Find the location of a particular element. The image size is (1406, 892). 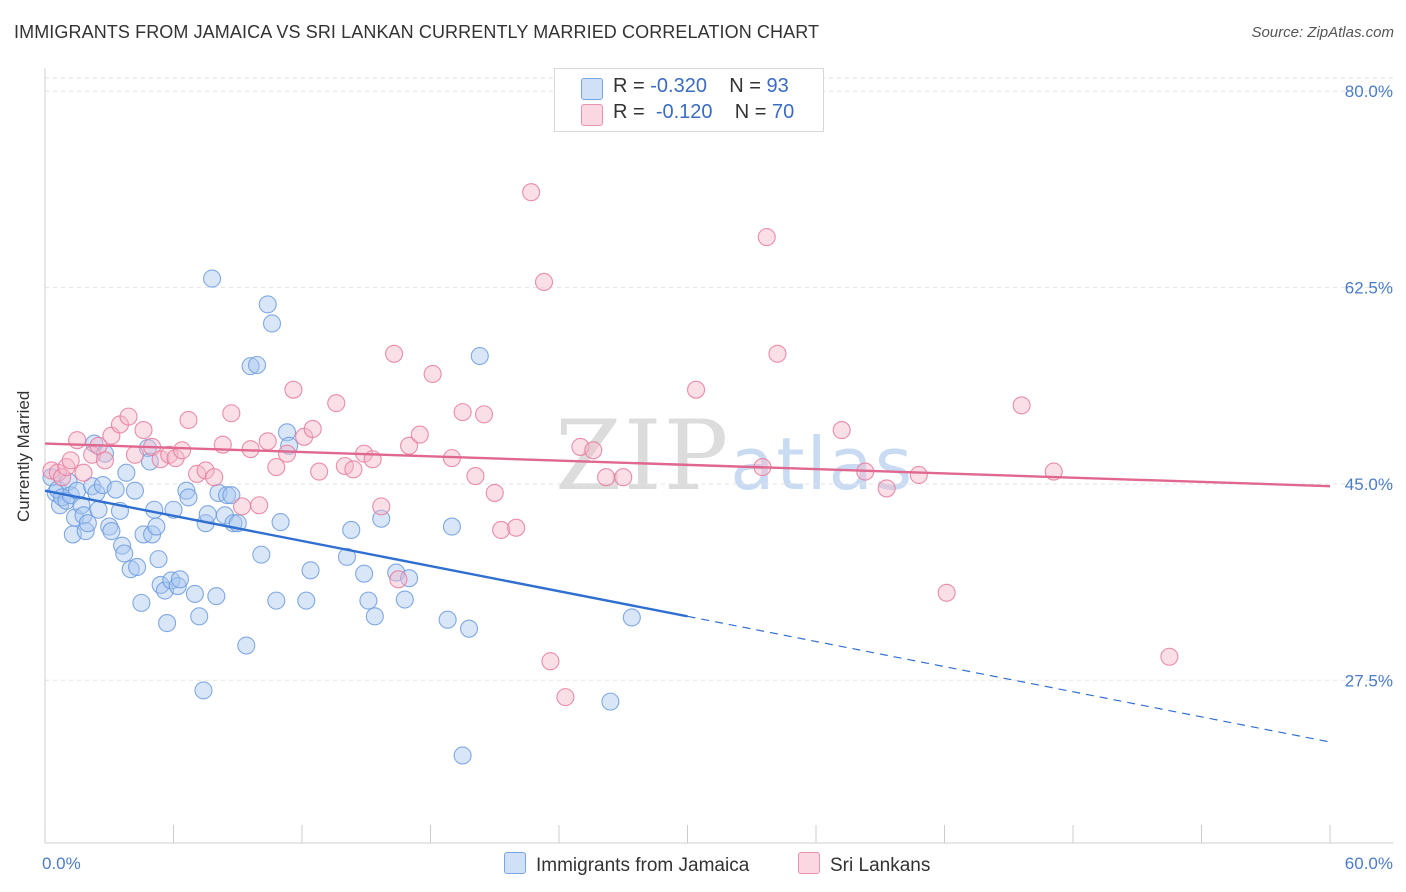

bottom-legend-swatch-jamaica is located at coordinates (515, 863).